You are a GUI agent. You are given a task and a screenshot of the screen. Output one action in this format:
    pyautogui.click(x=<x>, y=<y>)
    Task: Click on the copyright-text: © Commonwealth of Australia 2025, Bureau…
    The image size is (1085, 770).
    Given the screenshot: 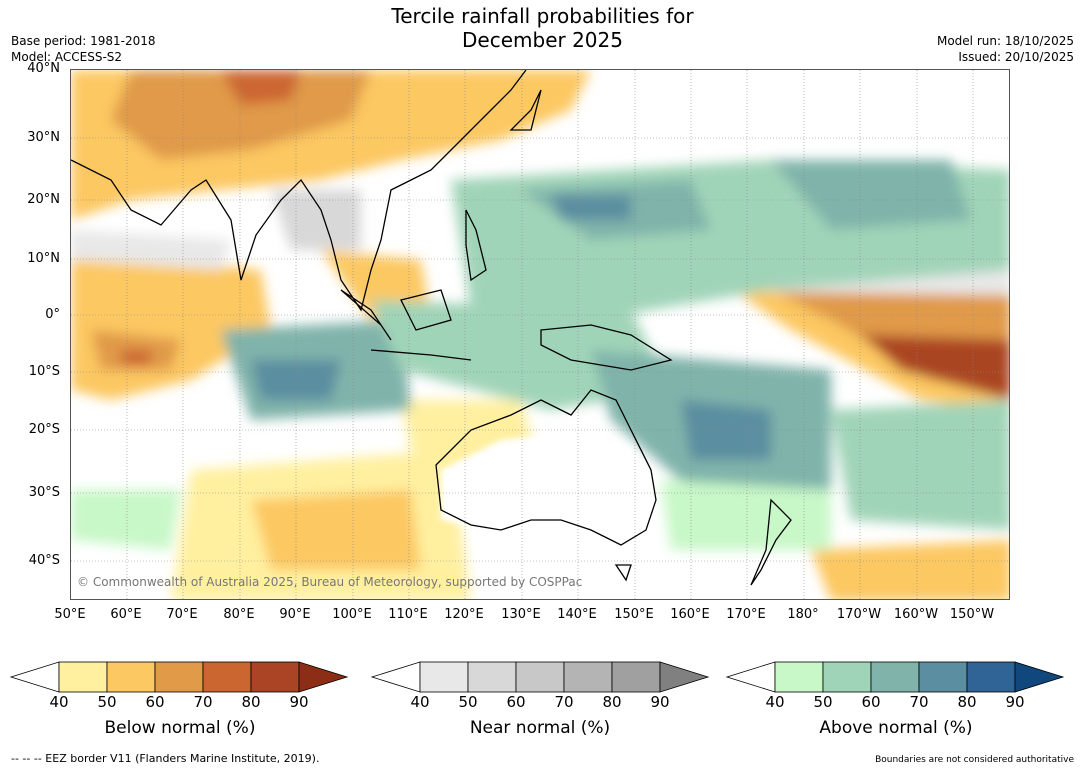 What is the action you would take?
    pyautogui.click(x=330, y=582)
    